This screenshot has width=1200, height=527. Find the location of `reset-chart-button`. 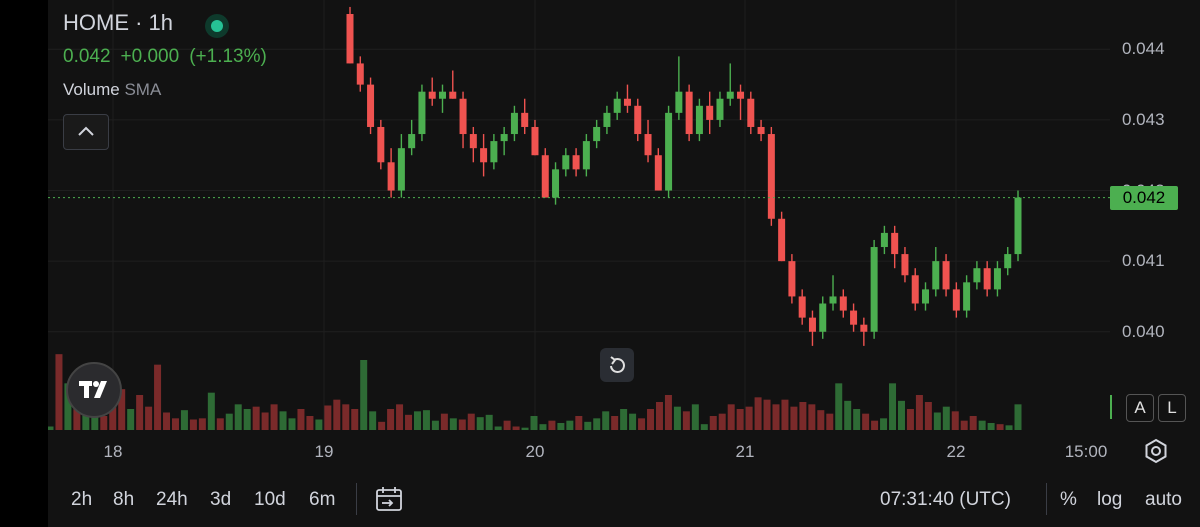

reset-chart-button is located at coordinates (617, 365).